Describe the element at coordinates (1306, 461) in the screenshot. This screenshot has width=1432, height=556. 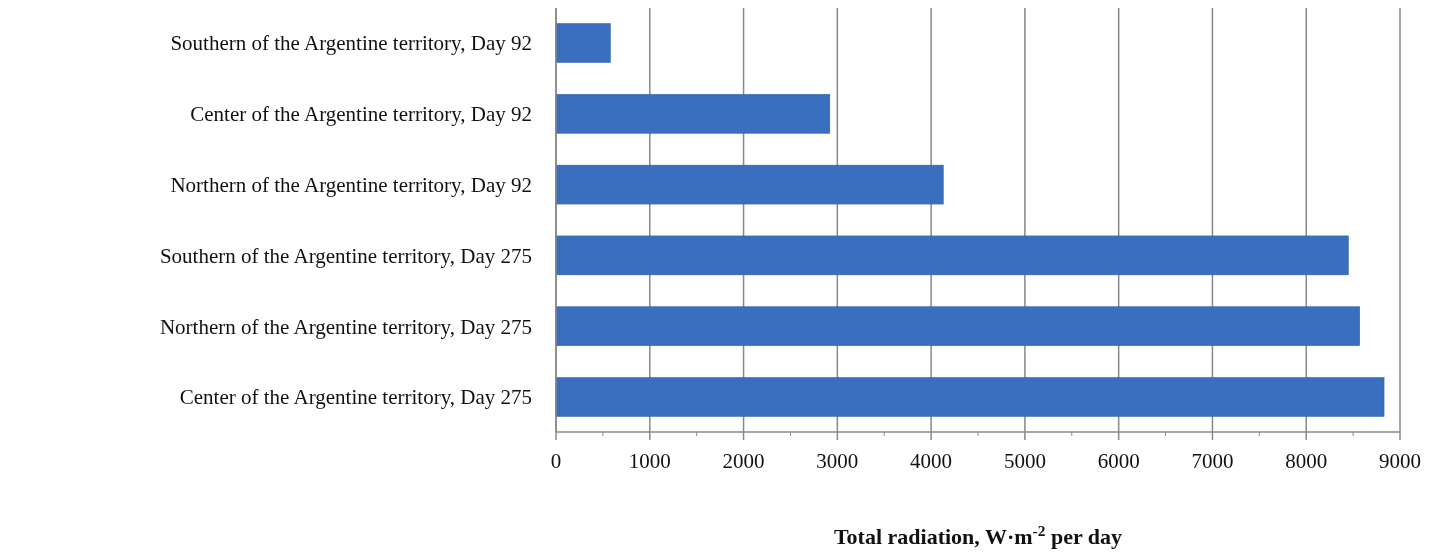
I see `x-tick-label: 8000` at that location.